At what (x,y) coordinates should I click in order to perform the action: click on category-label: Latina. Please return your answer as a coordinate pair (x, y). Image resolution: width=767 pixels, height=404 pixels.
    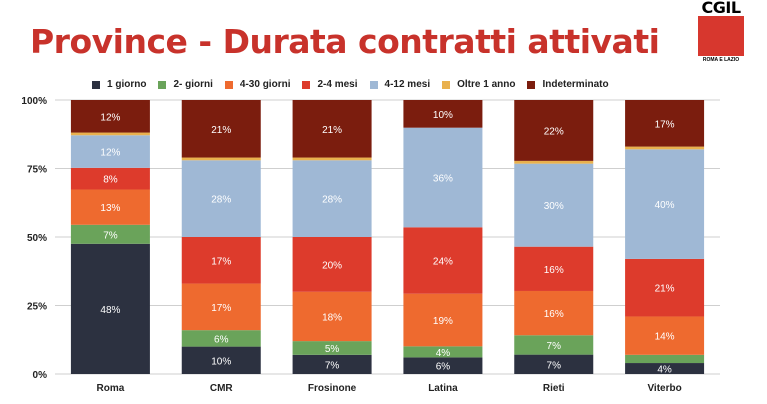
    Looking at the image, I should click on (443, 388).